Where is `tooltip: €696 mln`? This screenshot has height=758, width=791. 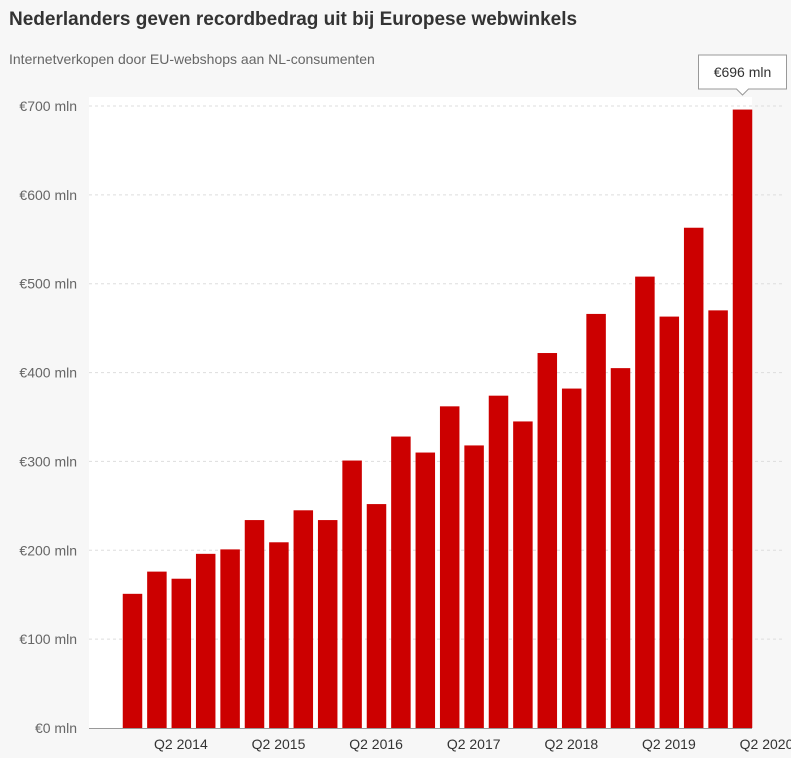 tooltip: €696 mln is located at coordinates (742, 75).